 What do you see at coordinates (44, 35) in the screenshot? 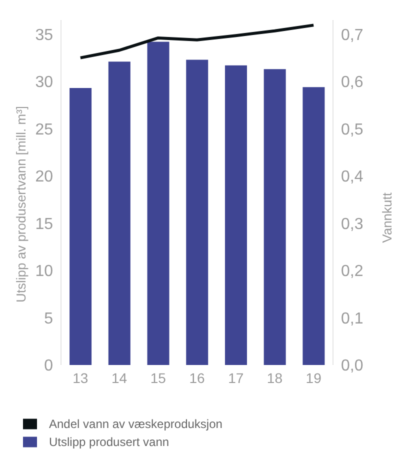
I see `y-tick-label: 35` at bounding box center [44, 35].